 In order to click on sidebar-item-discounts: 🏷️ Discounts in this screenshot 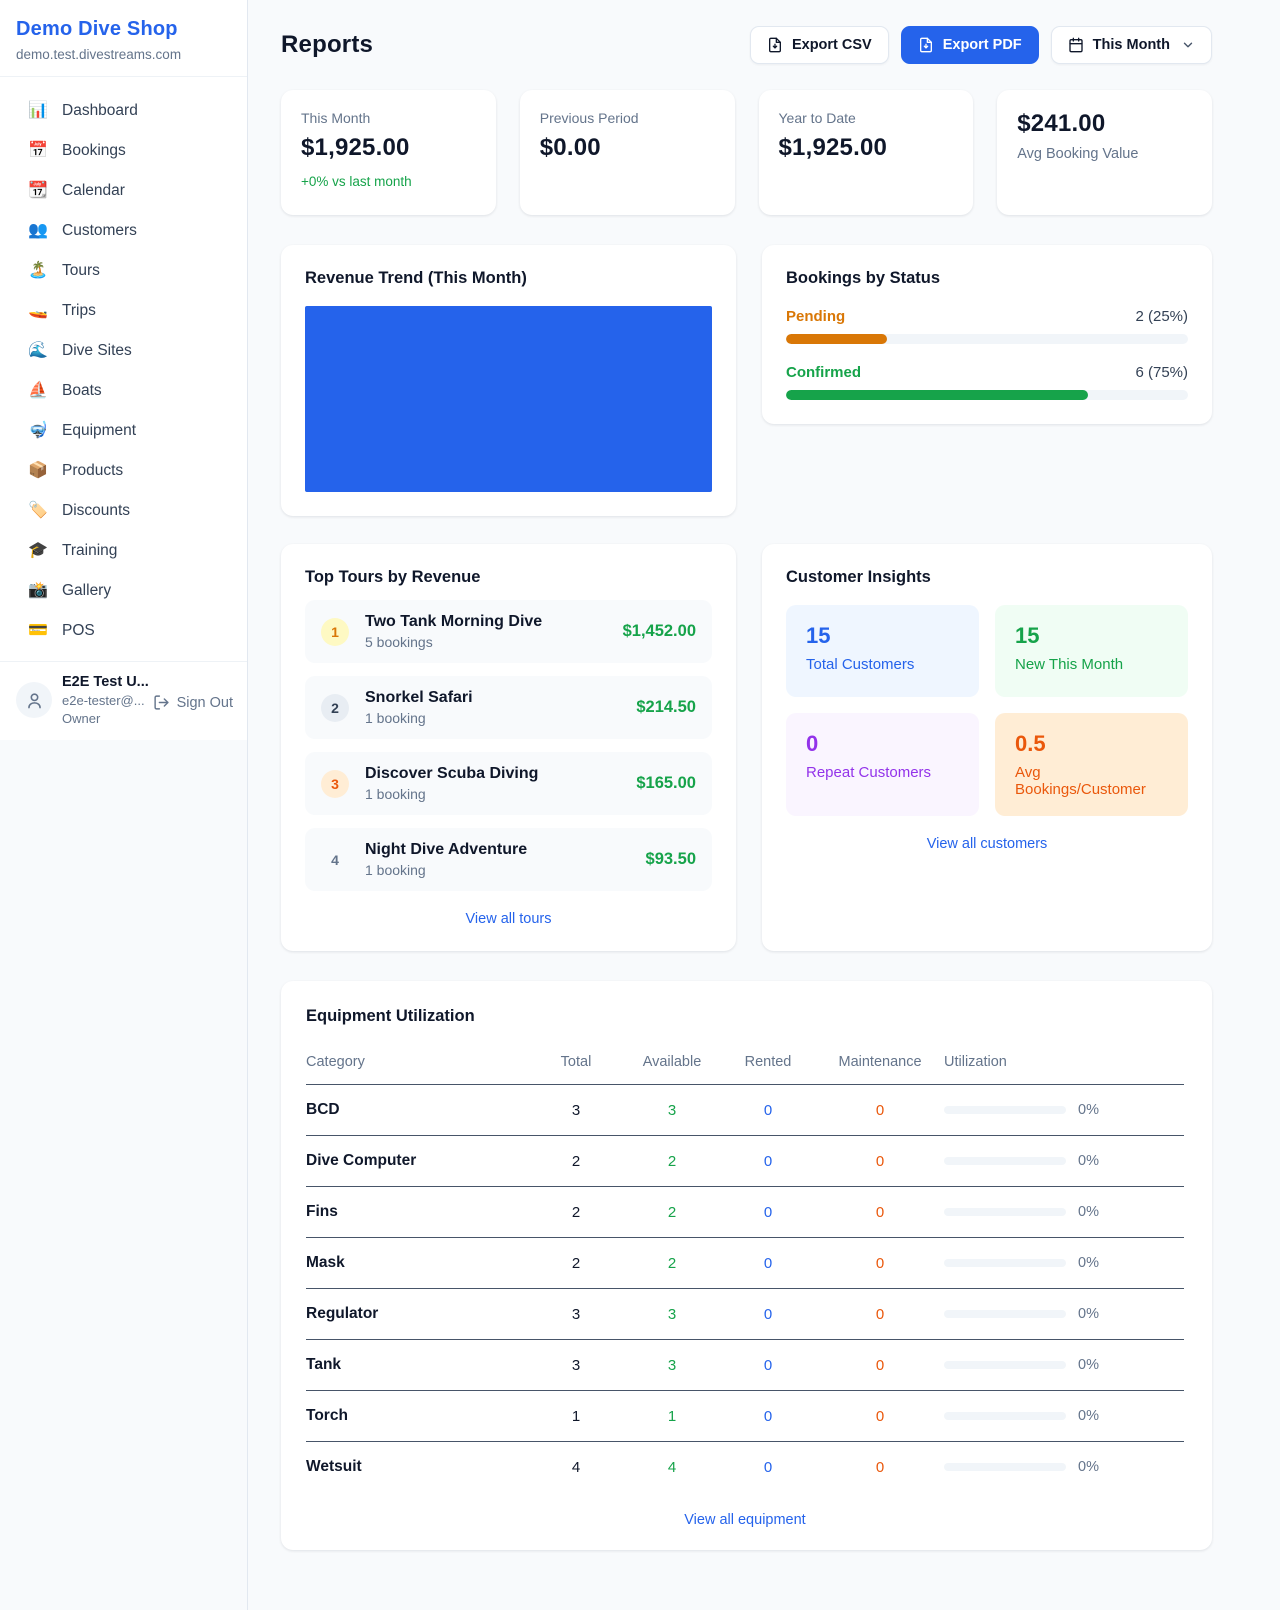, I will do `click(123, 511)`.